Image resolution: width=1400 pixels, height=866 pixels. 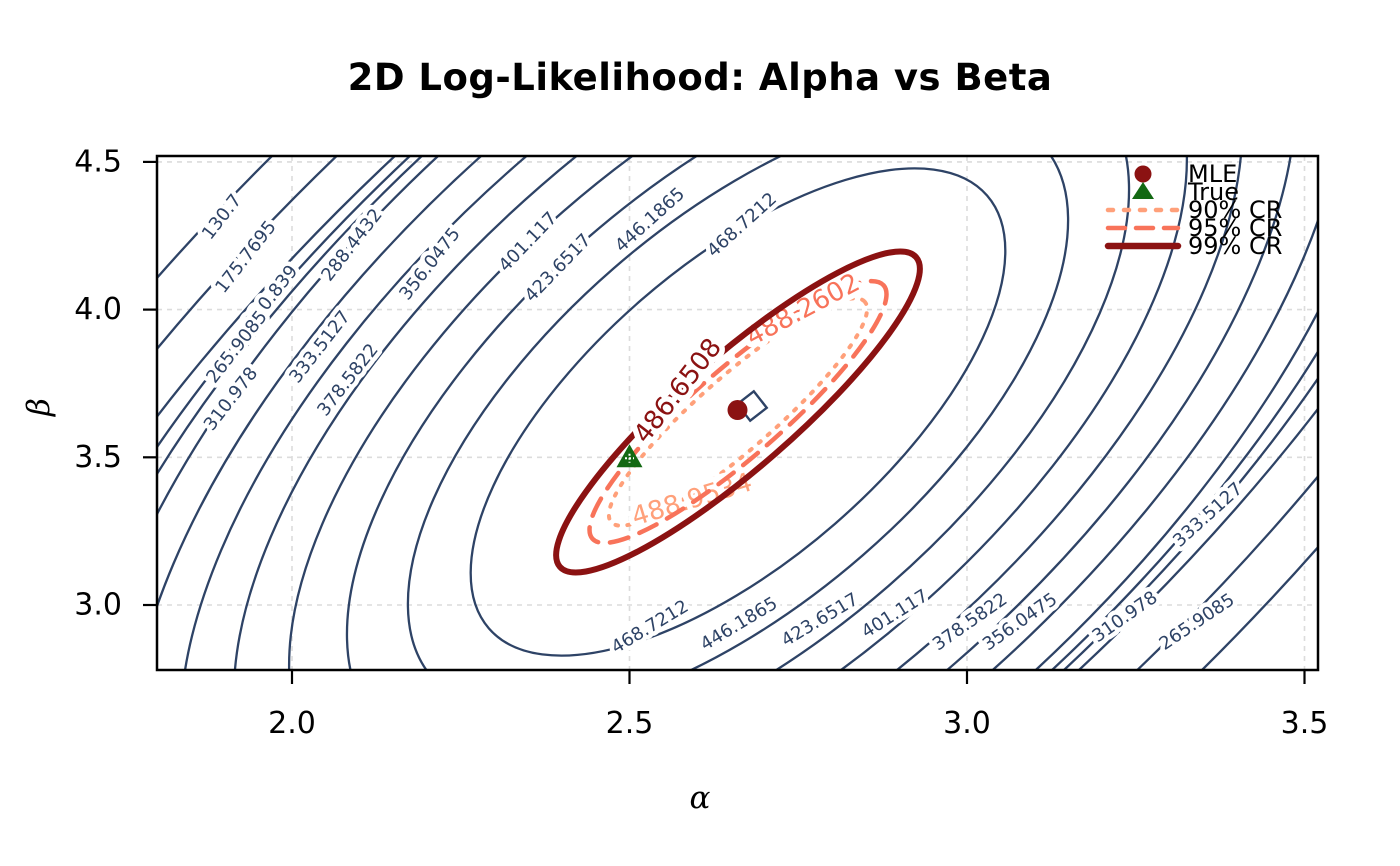 What do you see at coordinates (967, 723) in the screenshot?
I see `x-tick-label: 3.0` at bounding box center [967, 723].